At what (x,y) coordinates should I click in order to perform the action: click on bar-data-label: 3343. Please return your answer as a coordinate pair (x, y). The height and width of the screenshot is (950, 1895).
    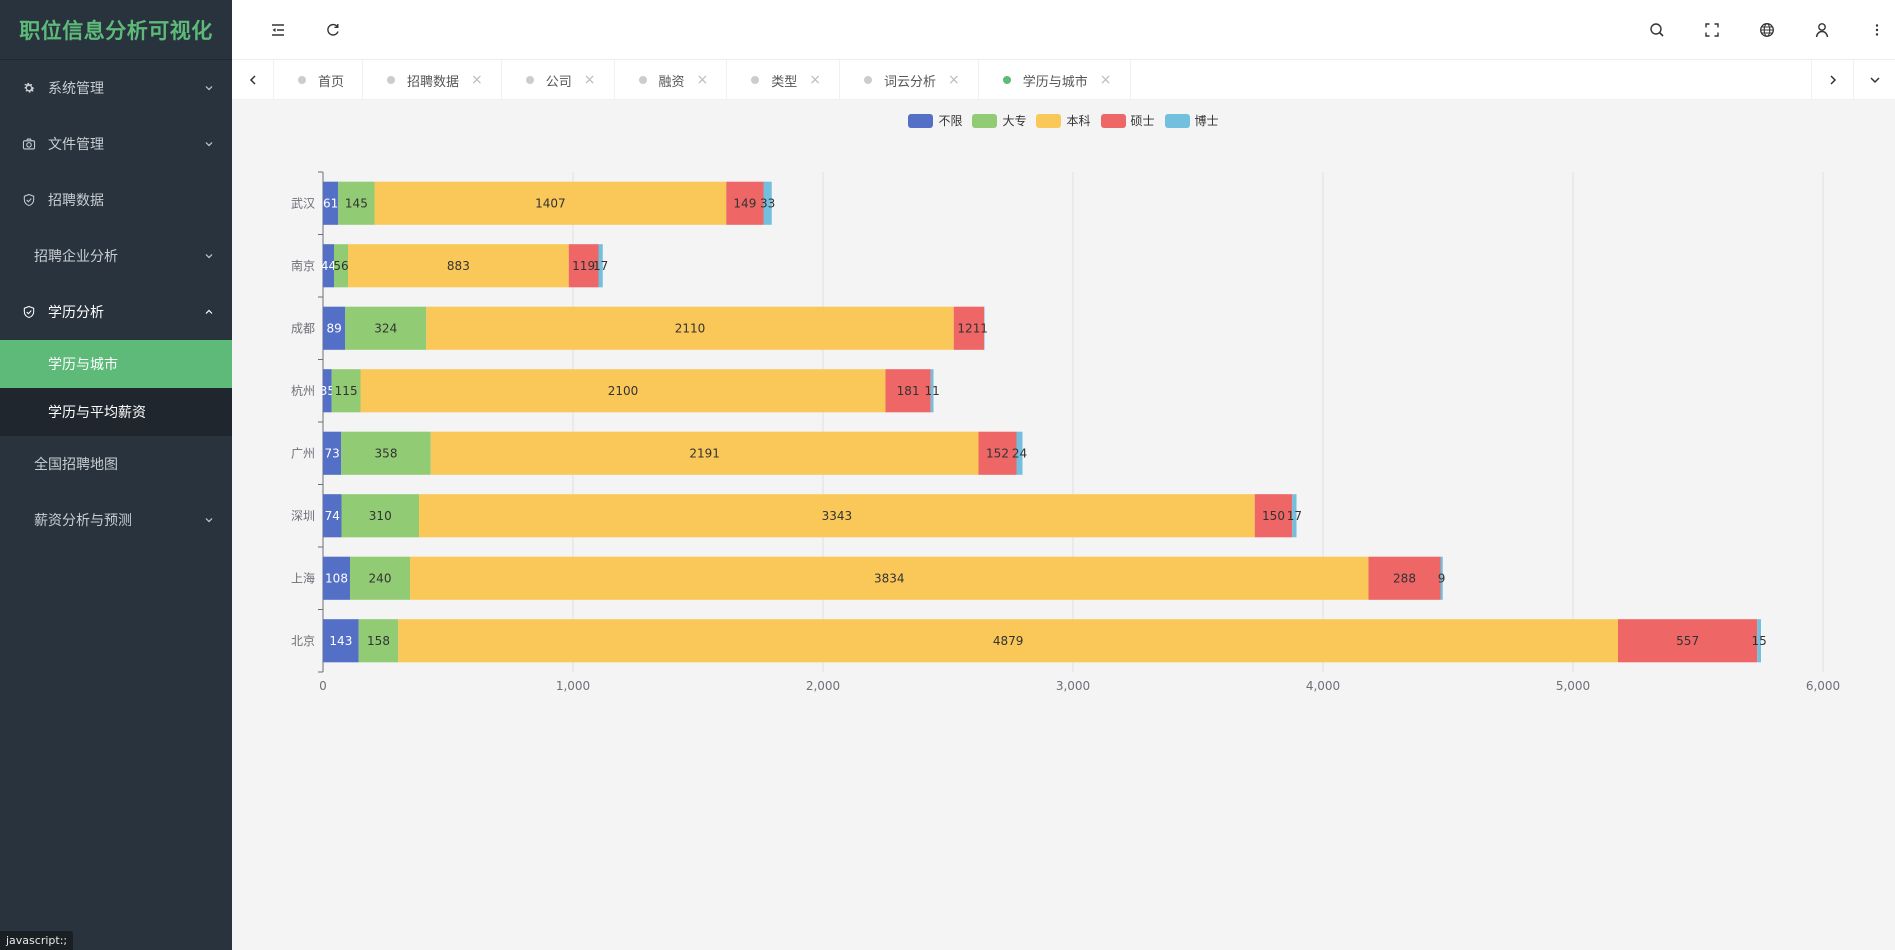
    Looking at the image, I should click on (837, 516).